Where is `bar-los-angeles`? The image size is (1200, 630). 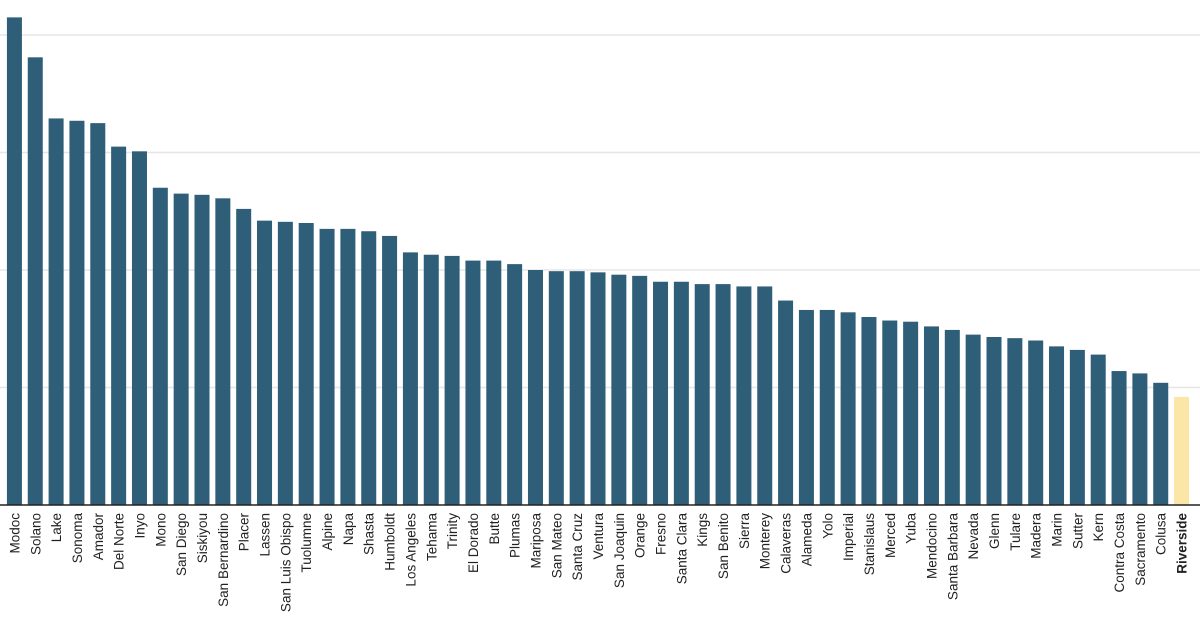
bar-los-angeles is located at coordinates (410, 378).